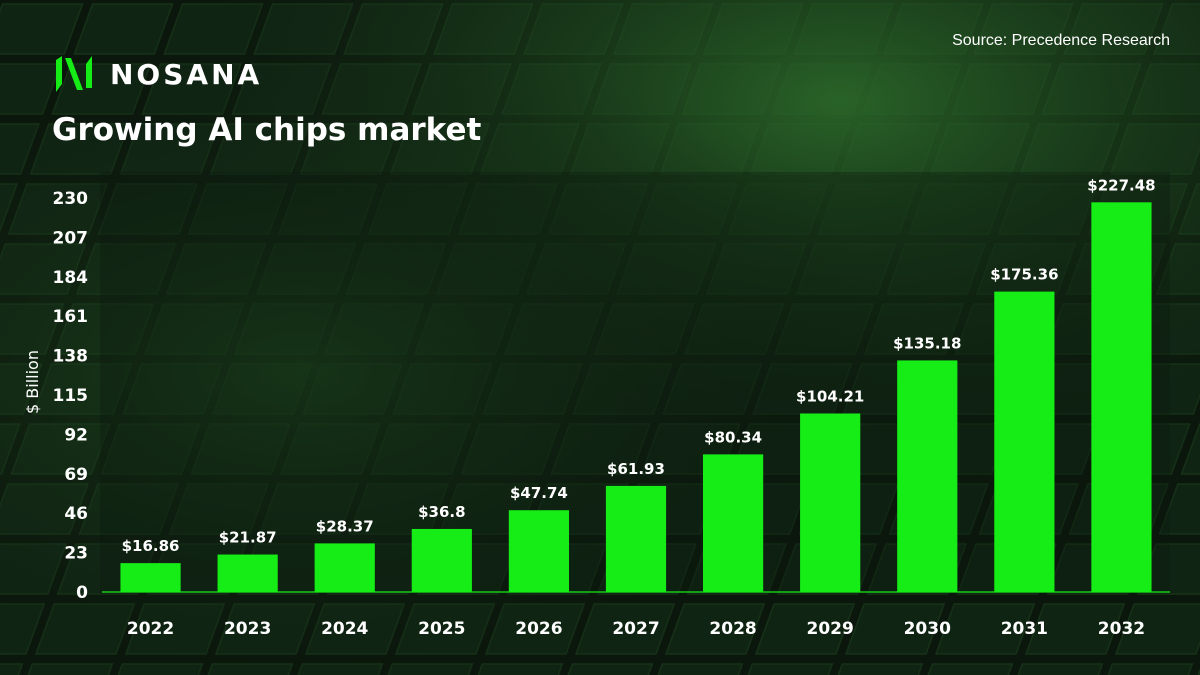 This screenshot has width=1200, height=675. I want to click on x-tick-label: 2029, so click(830, 629).